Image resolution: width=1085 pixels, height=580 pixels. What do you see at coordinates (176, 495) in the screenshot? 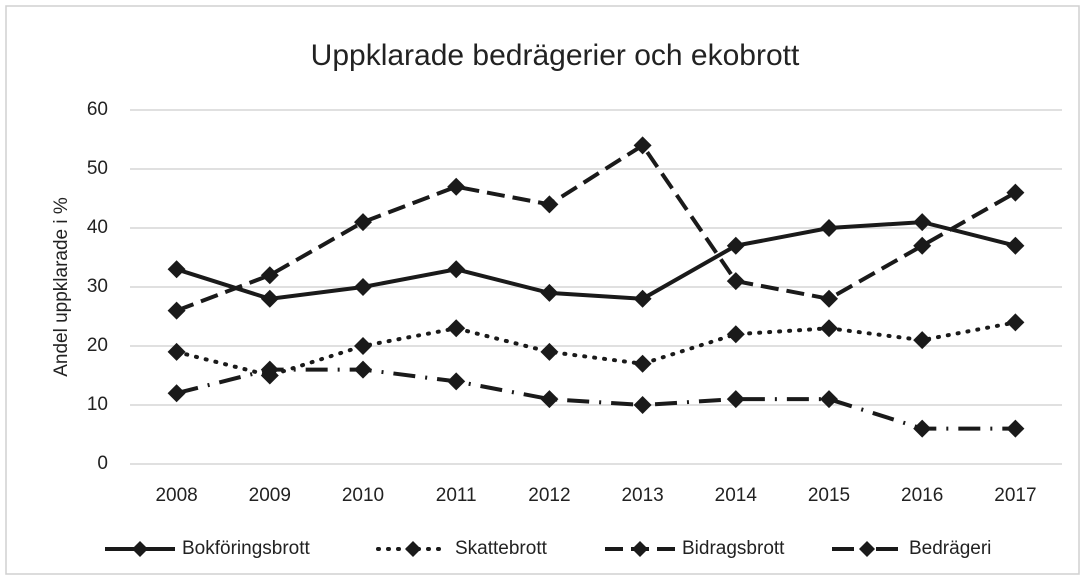
I see `x-tick-label: 2008` at bounding box center [176, 495].